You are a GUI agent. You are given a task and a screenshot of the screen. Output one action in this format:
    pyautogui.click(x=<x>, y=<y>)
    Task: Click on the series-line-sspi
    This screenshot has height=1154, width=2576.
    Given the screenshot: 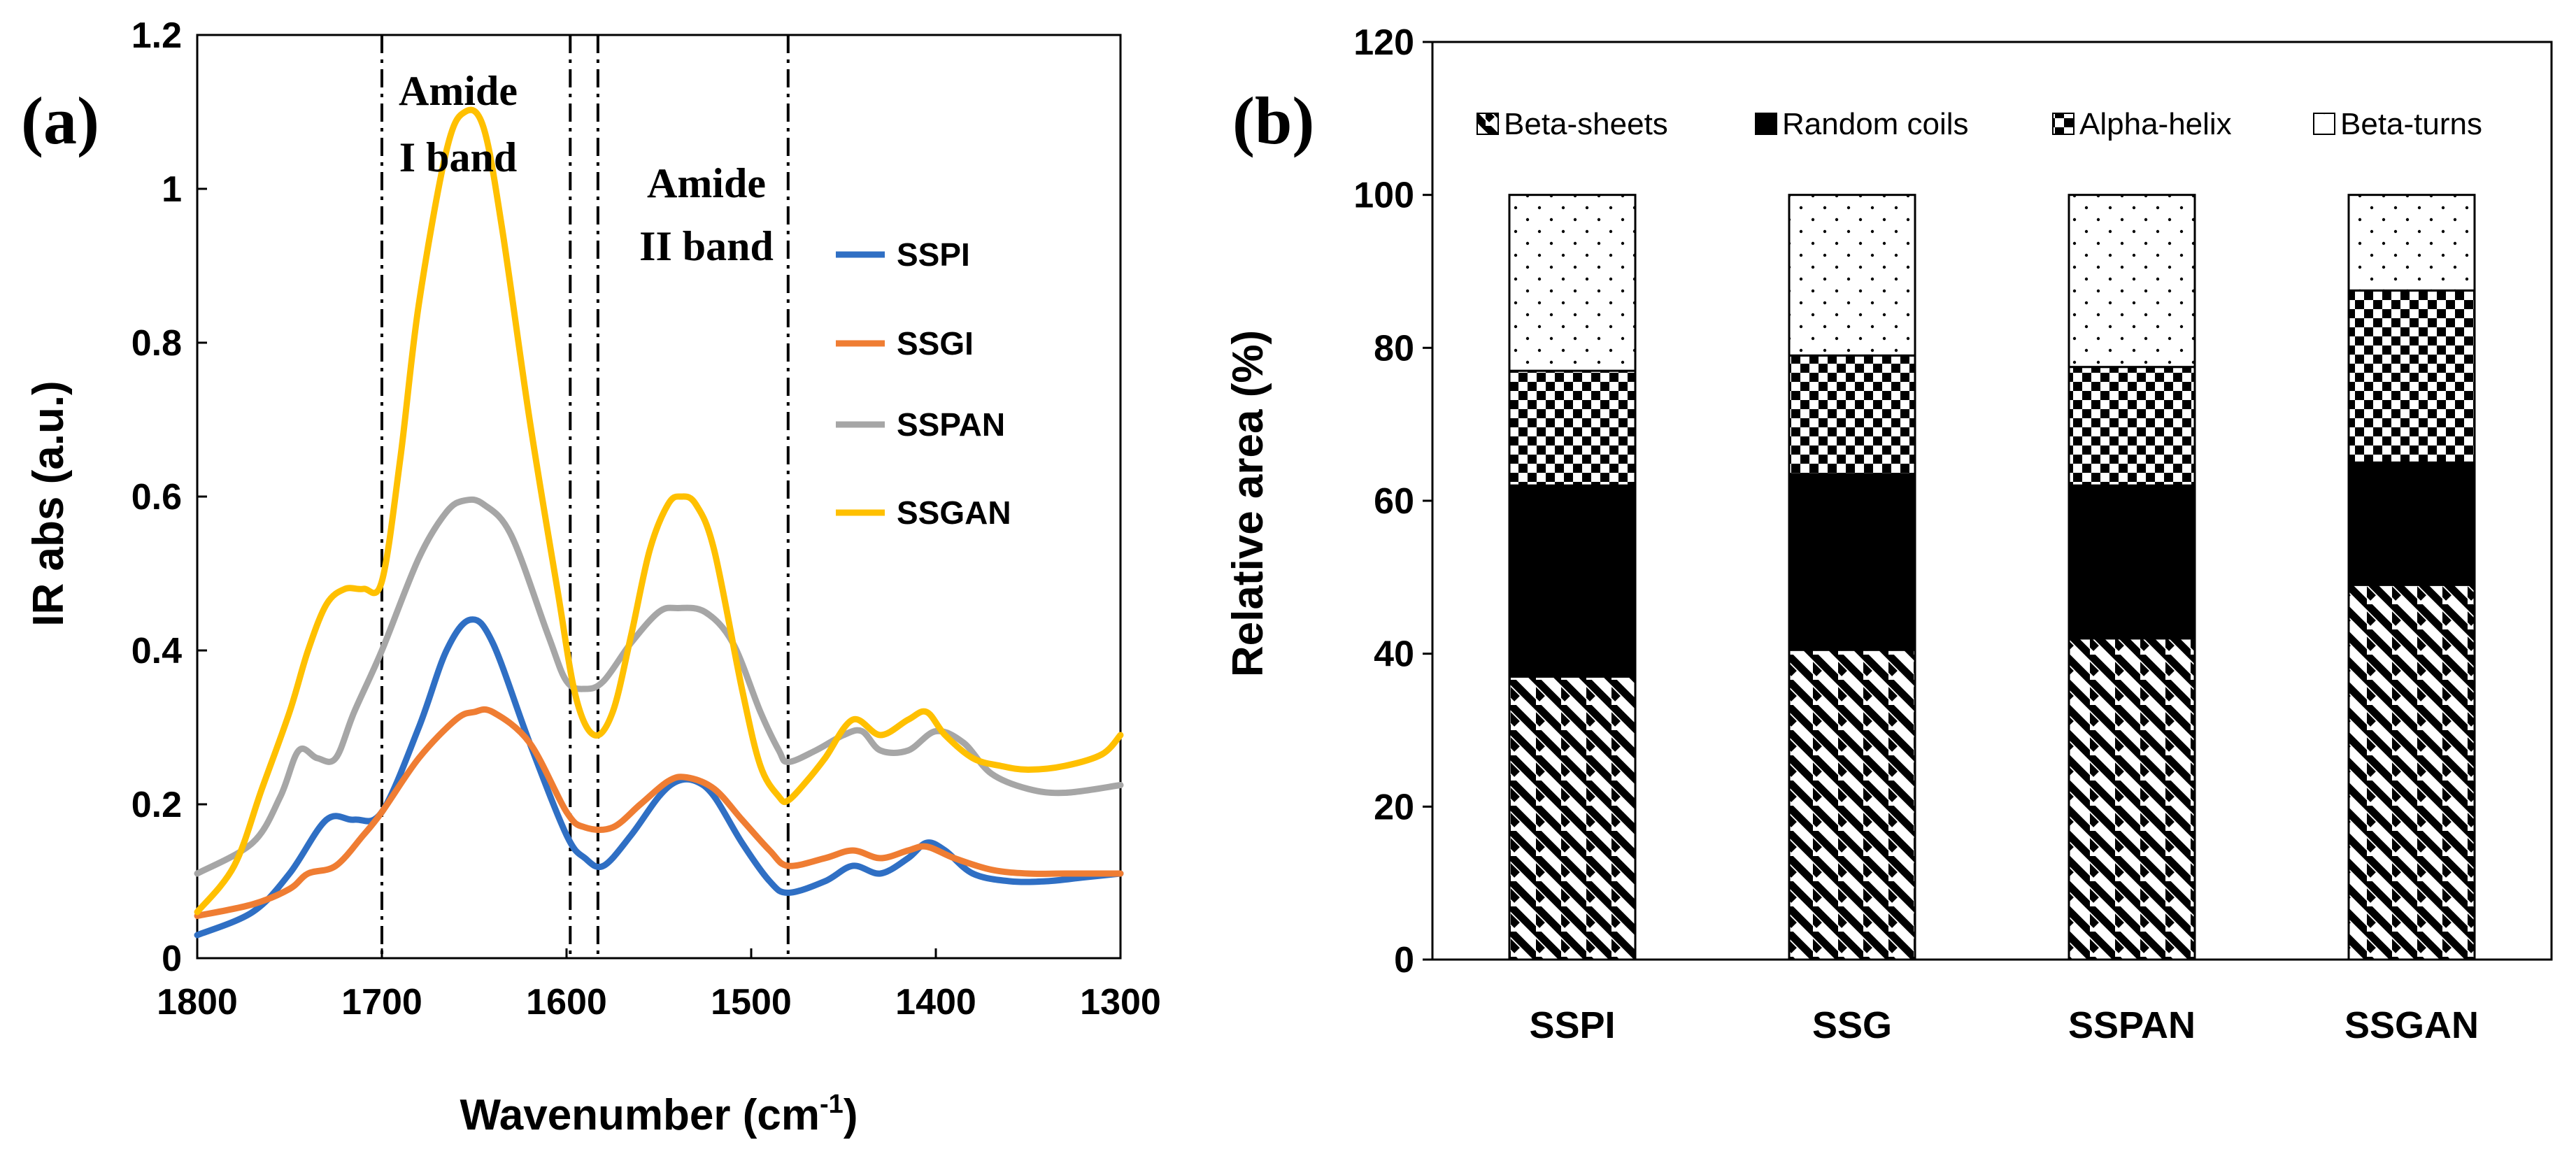 What is the action you would take?
    pyautogui.click(x=659, y=777)
    